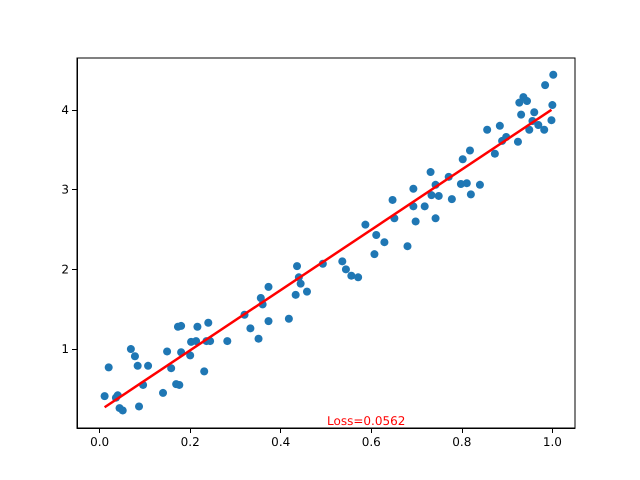 The height and width of the screenshot is (480, 640). What do you see at coordinates (65, 349) in the screenshot?
I see `y-tick-label: 1` at bounding box center [65, 349].